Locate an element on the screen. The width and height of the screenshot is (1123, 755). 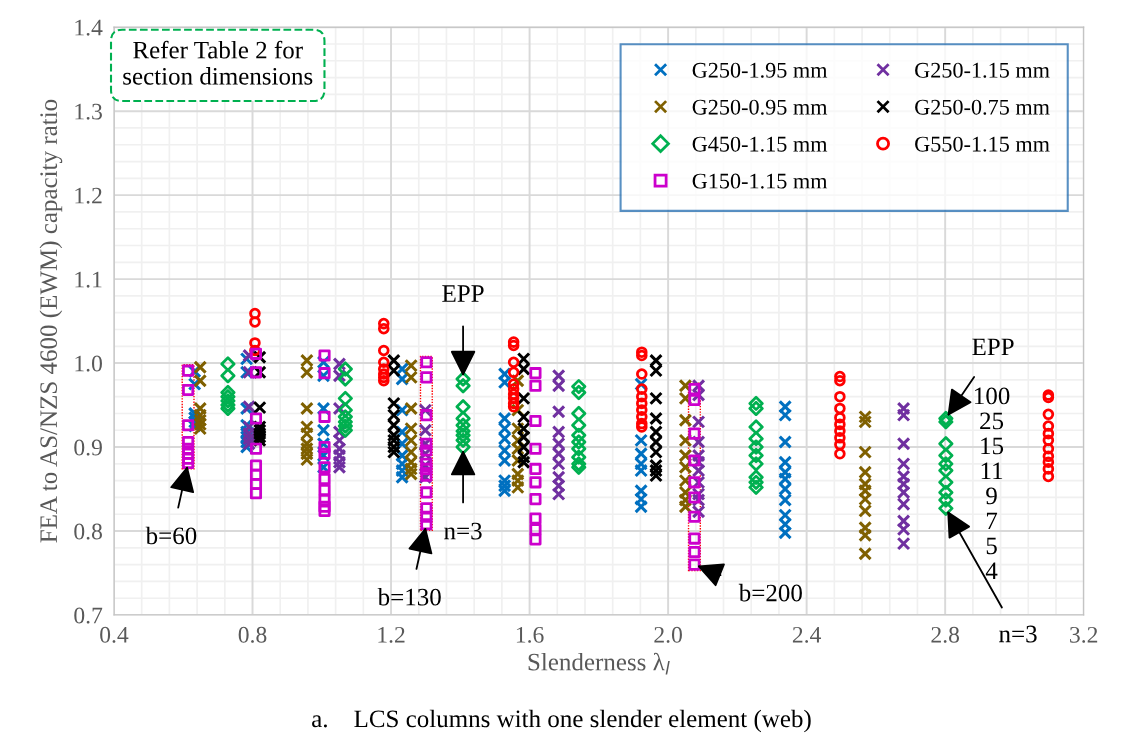
y-tick-label: 1.1 is located at coordinates (88, 279).